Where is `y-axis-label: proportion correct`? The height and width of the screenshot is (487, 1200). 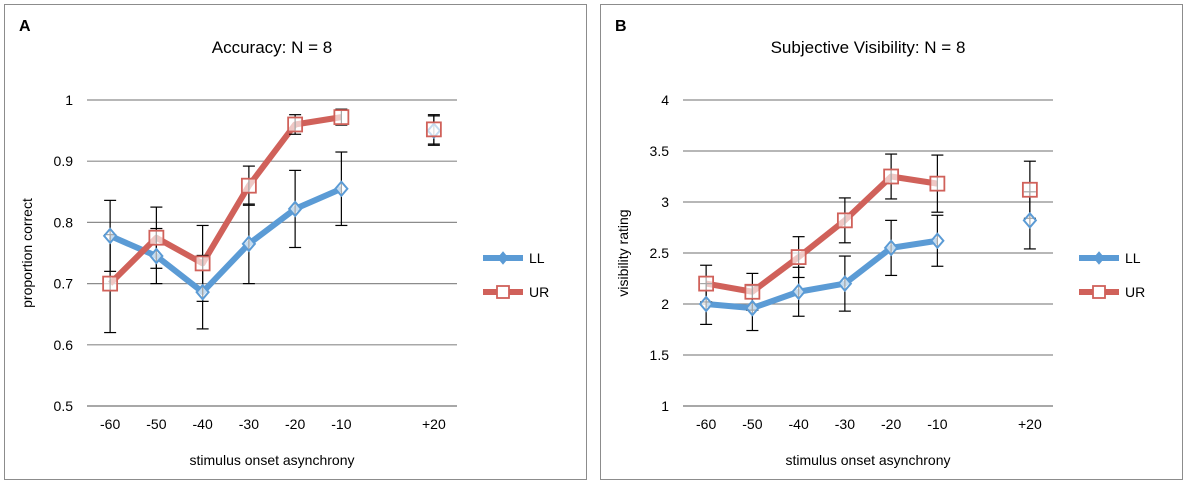
y-axis-label: proportion correct is located at coordinates (27, 253).